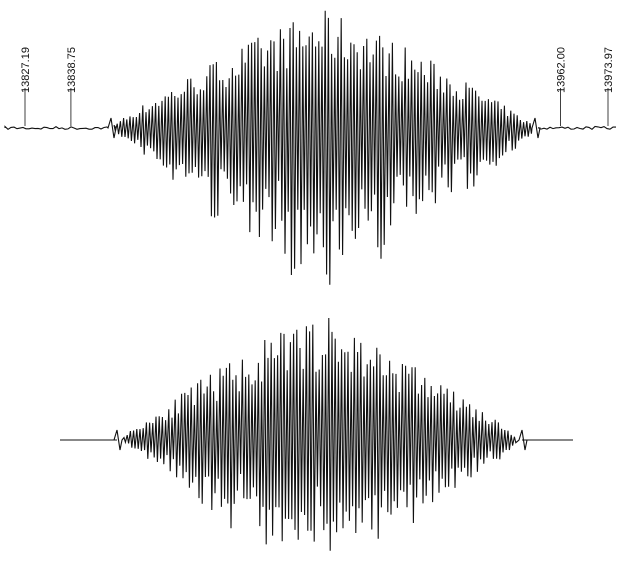  What do you see at coordinates (609, 70) in the screenshot?
I see `field-marker-label: 13973.97` at bounding box center [609, 70].